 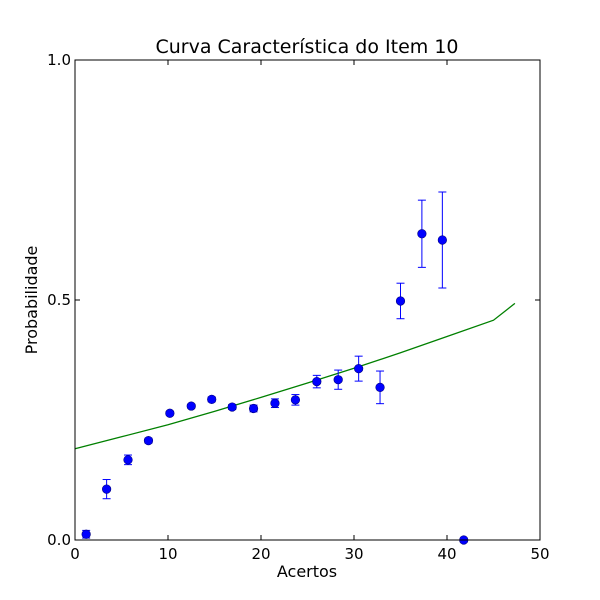 What do you see at coordinates (59, 300) in the screenshot?
I see `y-tick-label: 0.5` at bounding box center [59, 300].